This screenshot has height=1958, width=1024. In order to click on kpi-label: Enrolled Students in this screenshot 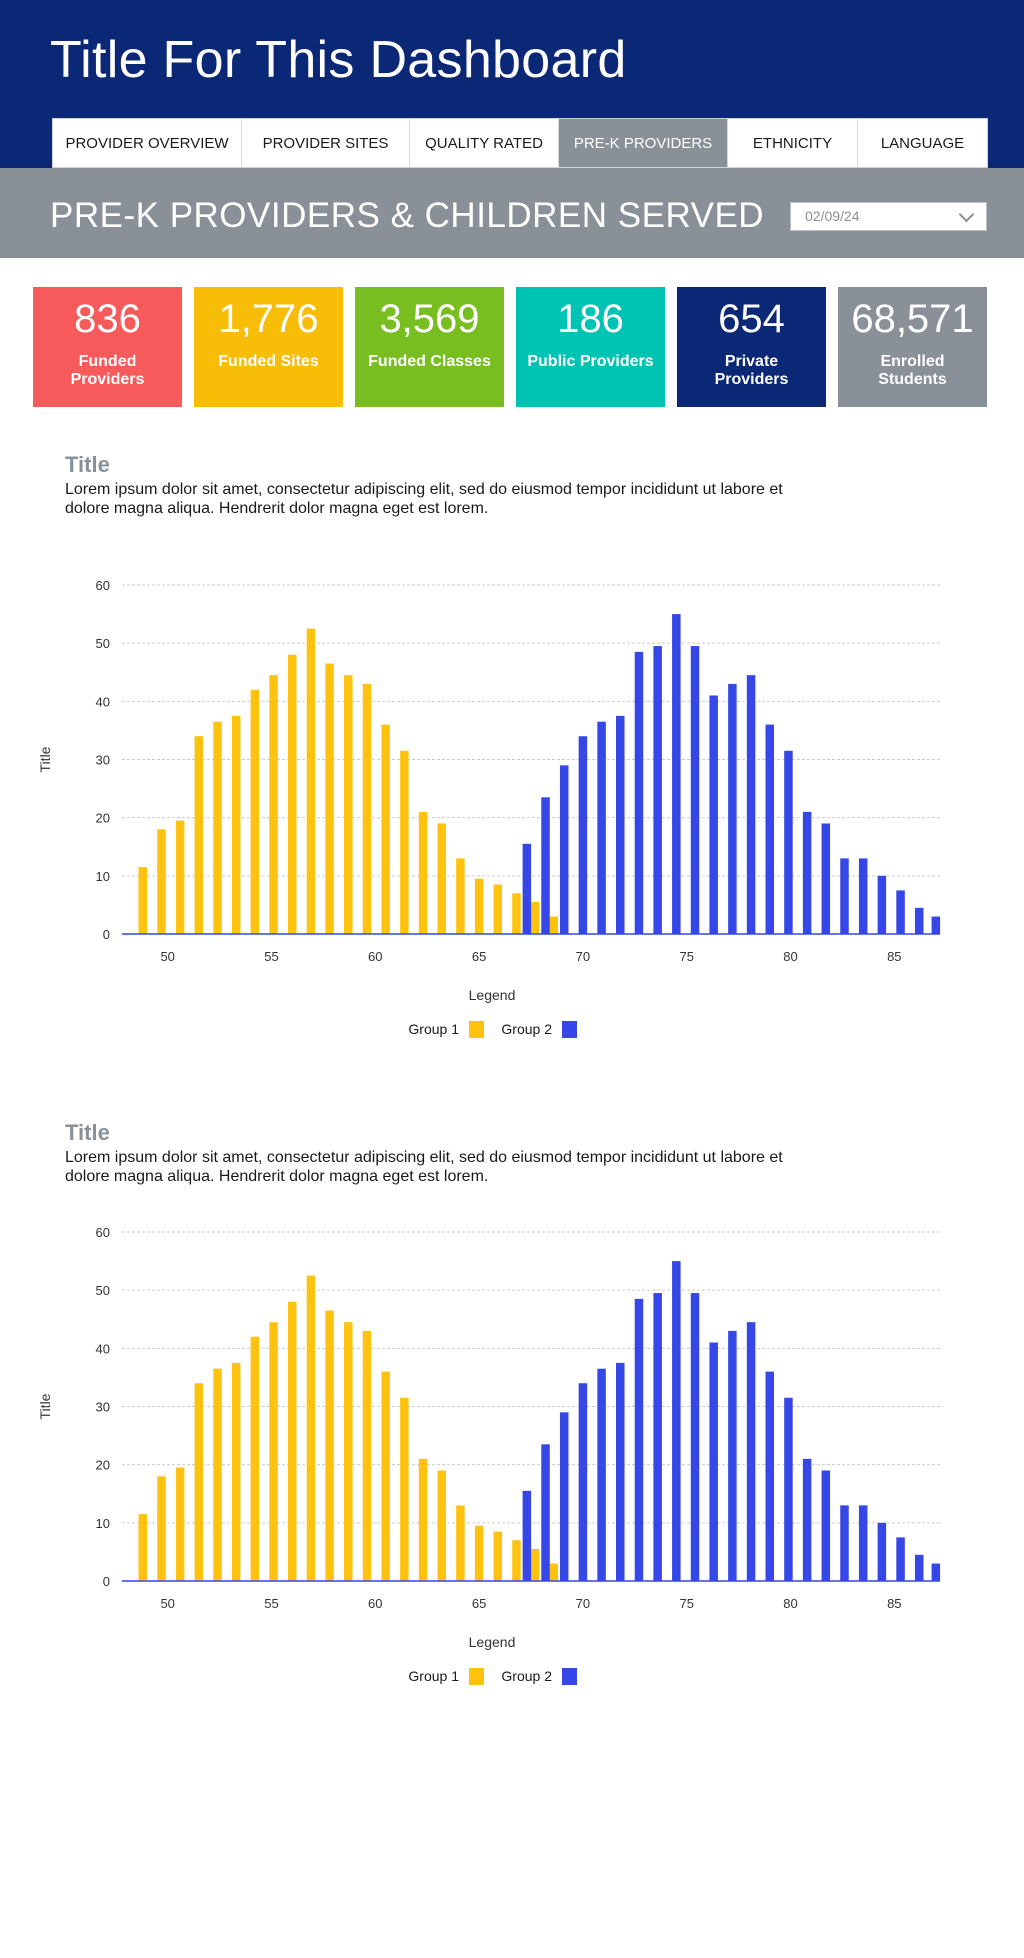, I will do `click(912, 370)`.